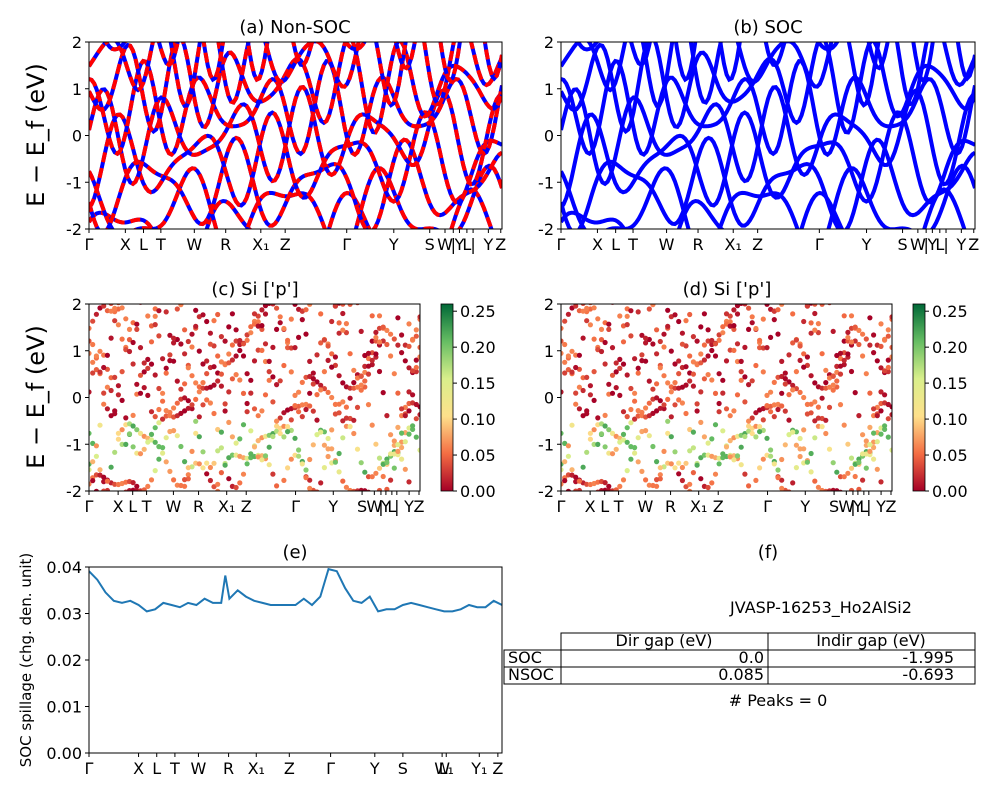  Describe the element at coordinates (697, 244) in the screenshot. I see `x-tick-label: R` at that location.